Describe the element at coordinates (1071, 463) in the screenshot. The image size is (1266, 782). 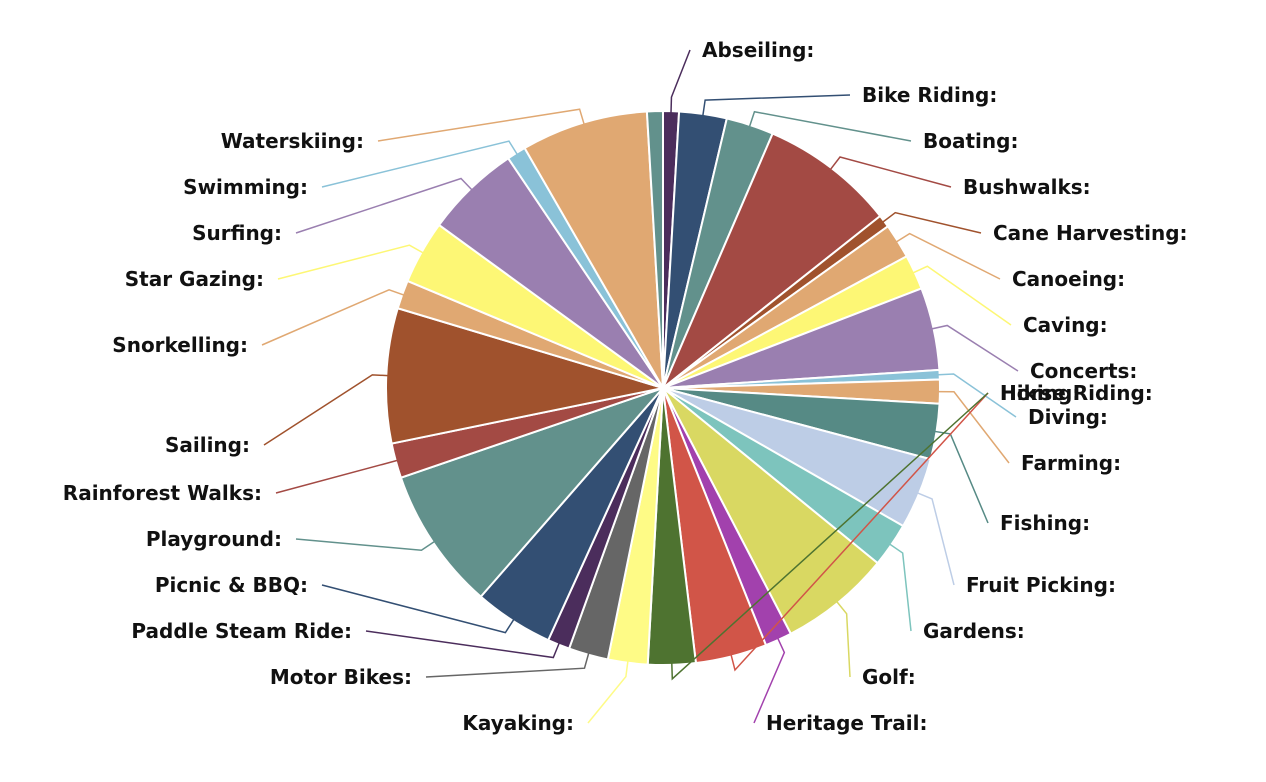
I see `slice-label: Farming:` at that location.